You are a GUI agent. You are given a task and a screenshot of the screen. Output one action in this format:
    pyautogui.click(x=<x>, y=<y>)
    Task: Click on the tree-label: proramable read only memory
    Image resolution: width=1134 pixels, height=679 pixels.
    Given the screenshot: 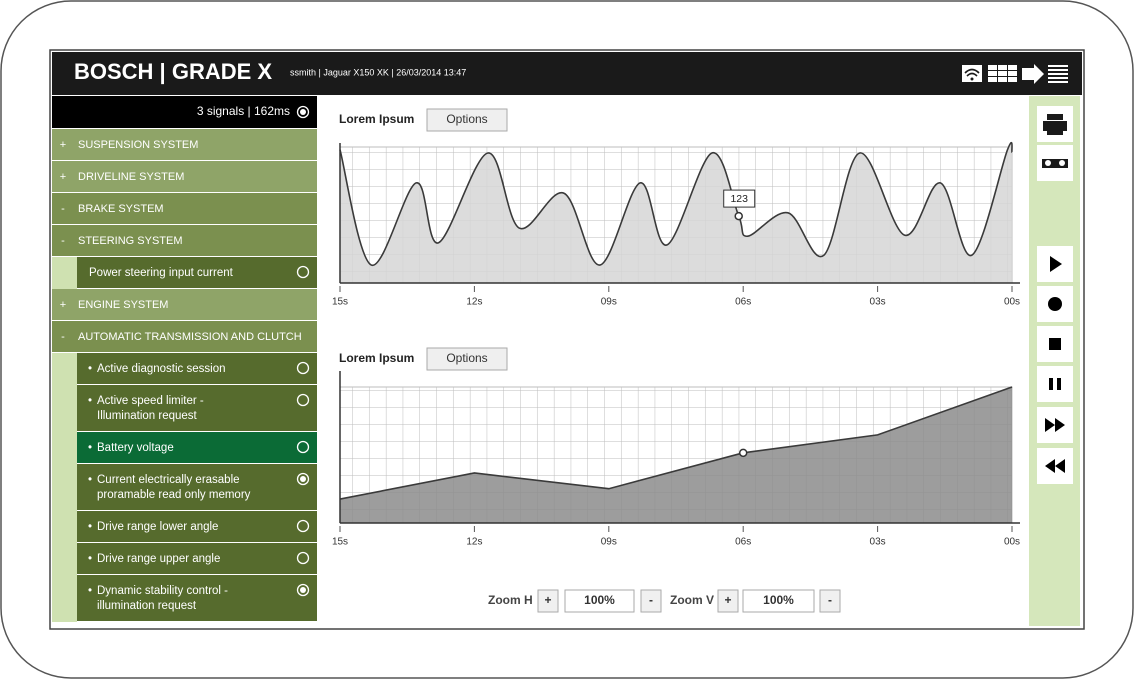 What is the action you would take?
    pyautogui.click(x=174, y=495)
    